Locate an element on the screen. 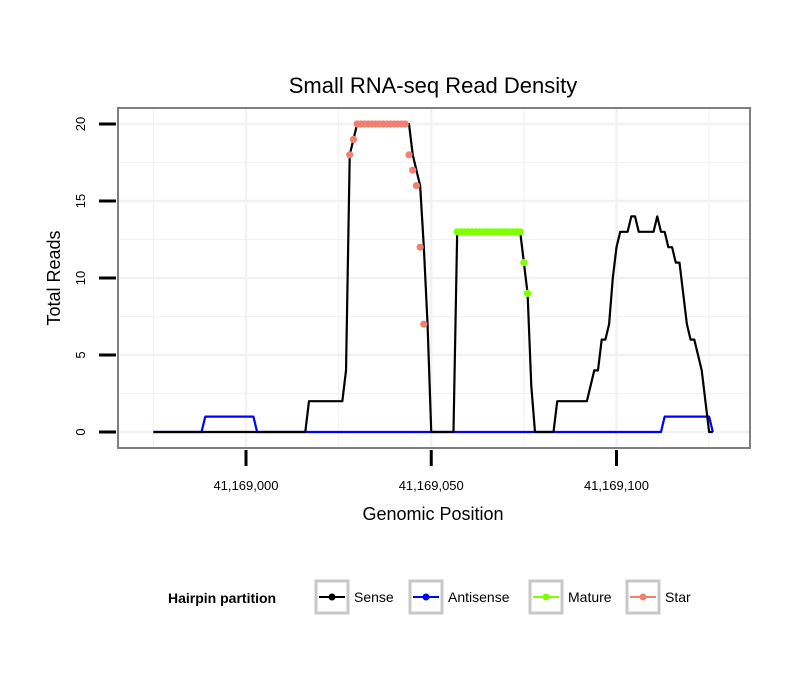 Image resolution: width=810 pixels, height=690 pixels. legend-label-star: Star is located at coordinates (678, 597).